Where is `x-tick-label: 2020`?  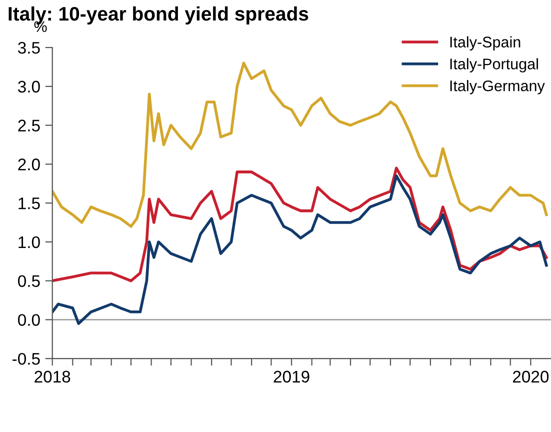
x-tick-label: 2020 is located at coordinates (530, 376).